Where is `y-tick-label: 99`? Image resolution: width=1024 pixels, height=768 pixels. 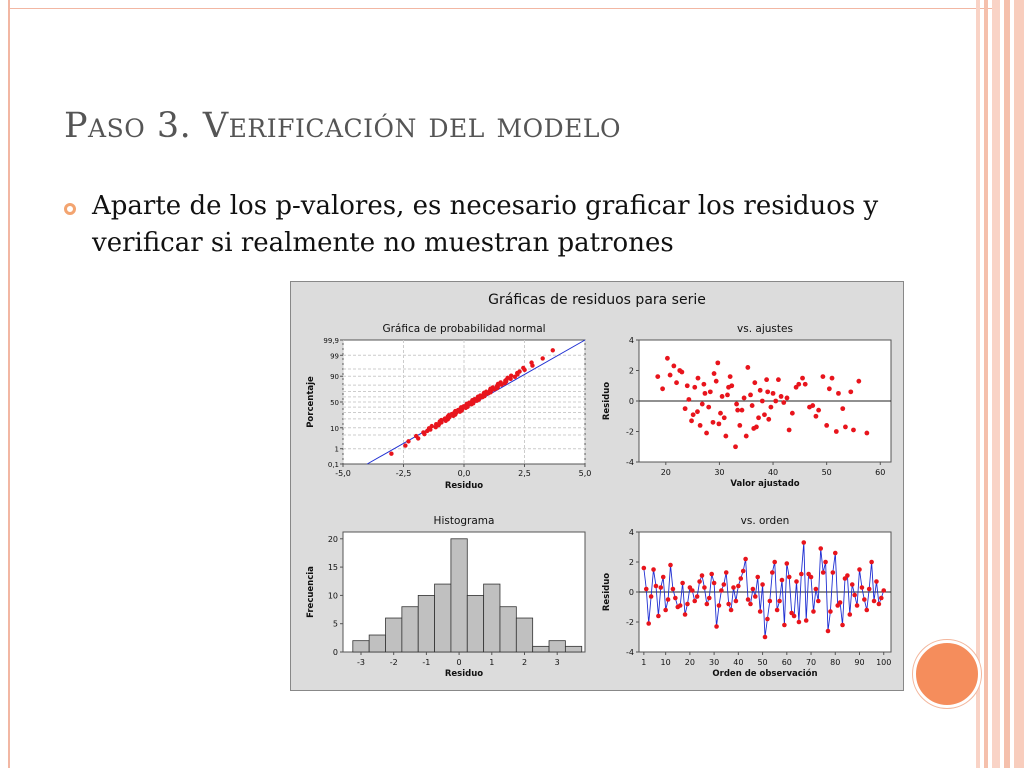 y-tick-label: 99 is located at coordinates (334, 356).